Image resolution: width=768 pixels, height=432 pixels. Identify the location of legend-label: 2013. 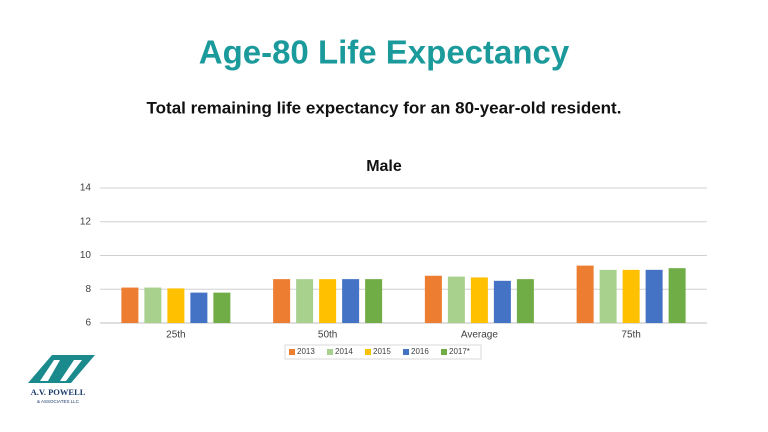
(306, 351).